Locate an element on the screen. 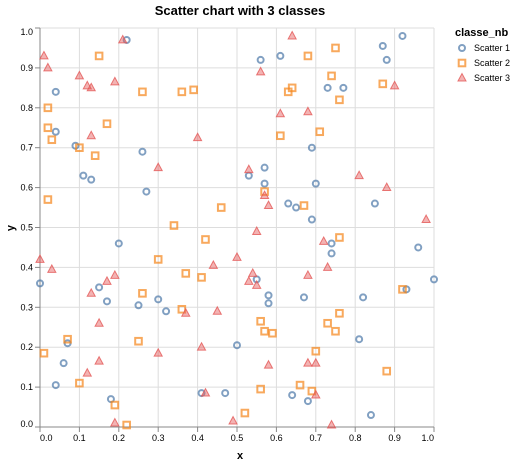 This screenshot has width=519, height=464. legend-label-1: Scatter 1 is located at coordinates (492, 48).